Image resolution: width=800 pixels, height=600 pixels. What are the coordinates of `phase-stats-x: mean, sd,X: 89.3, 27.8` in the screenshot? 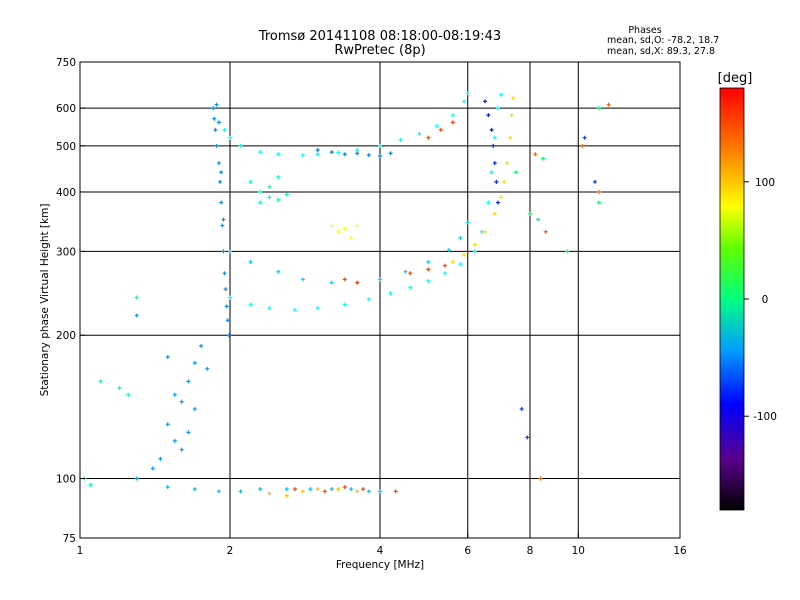 It's located at (661, 51).